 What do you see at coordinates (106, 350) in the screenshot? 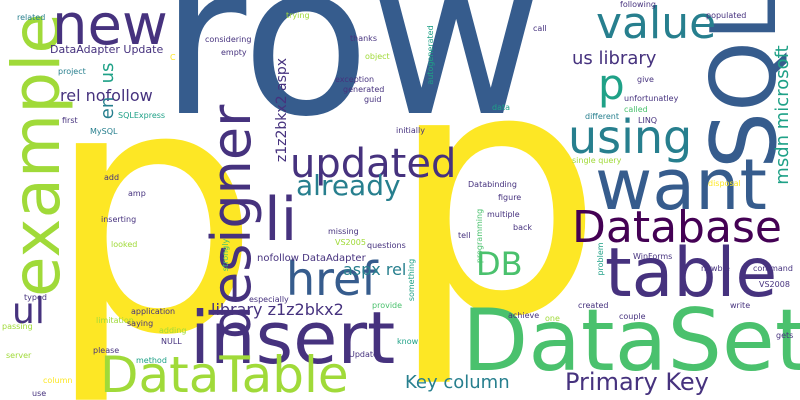
I see `word-please: please` at bounding box center [106, 350].